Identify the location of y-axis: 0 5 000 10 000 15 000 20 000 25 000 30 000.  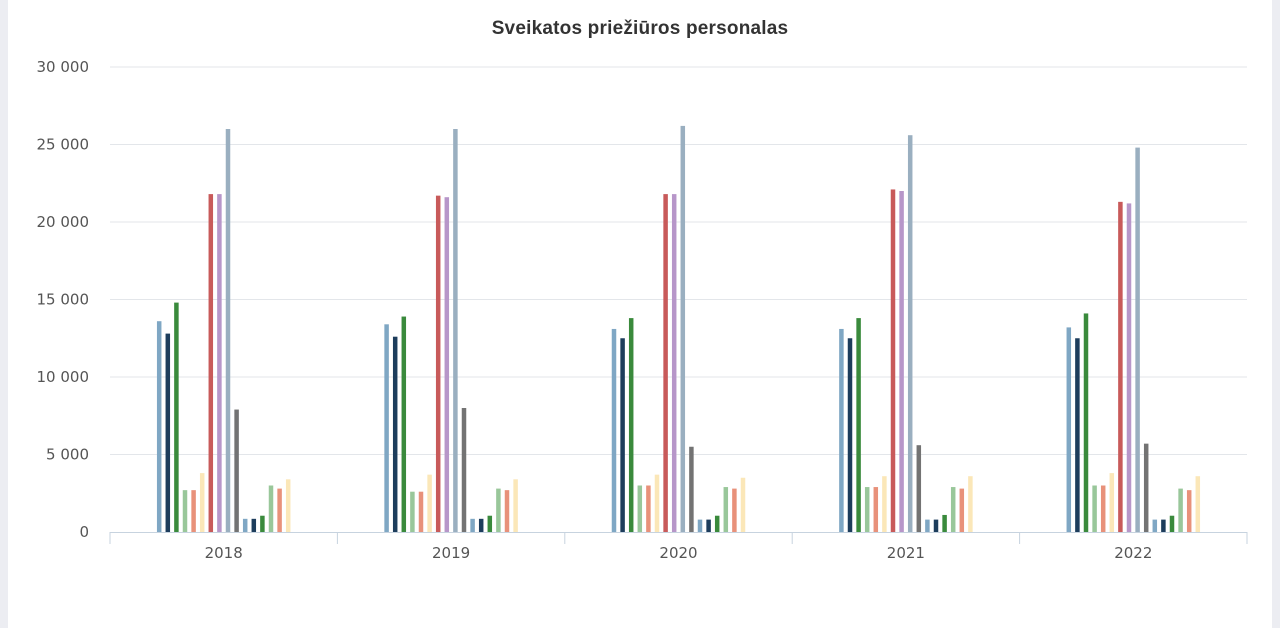
(63, 299).